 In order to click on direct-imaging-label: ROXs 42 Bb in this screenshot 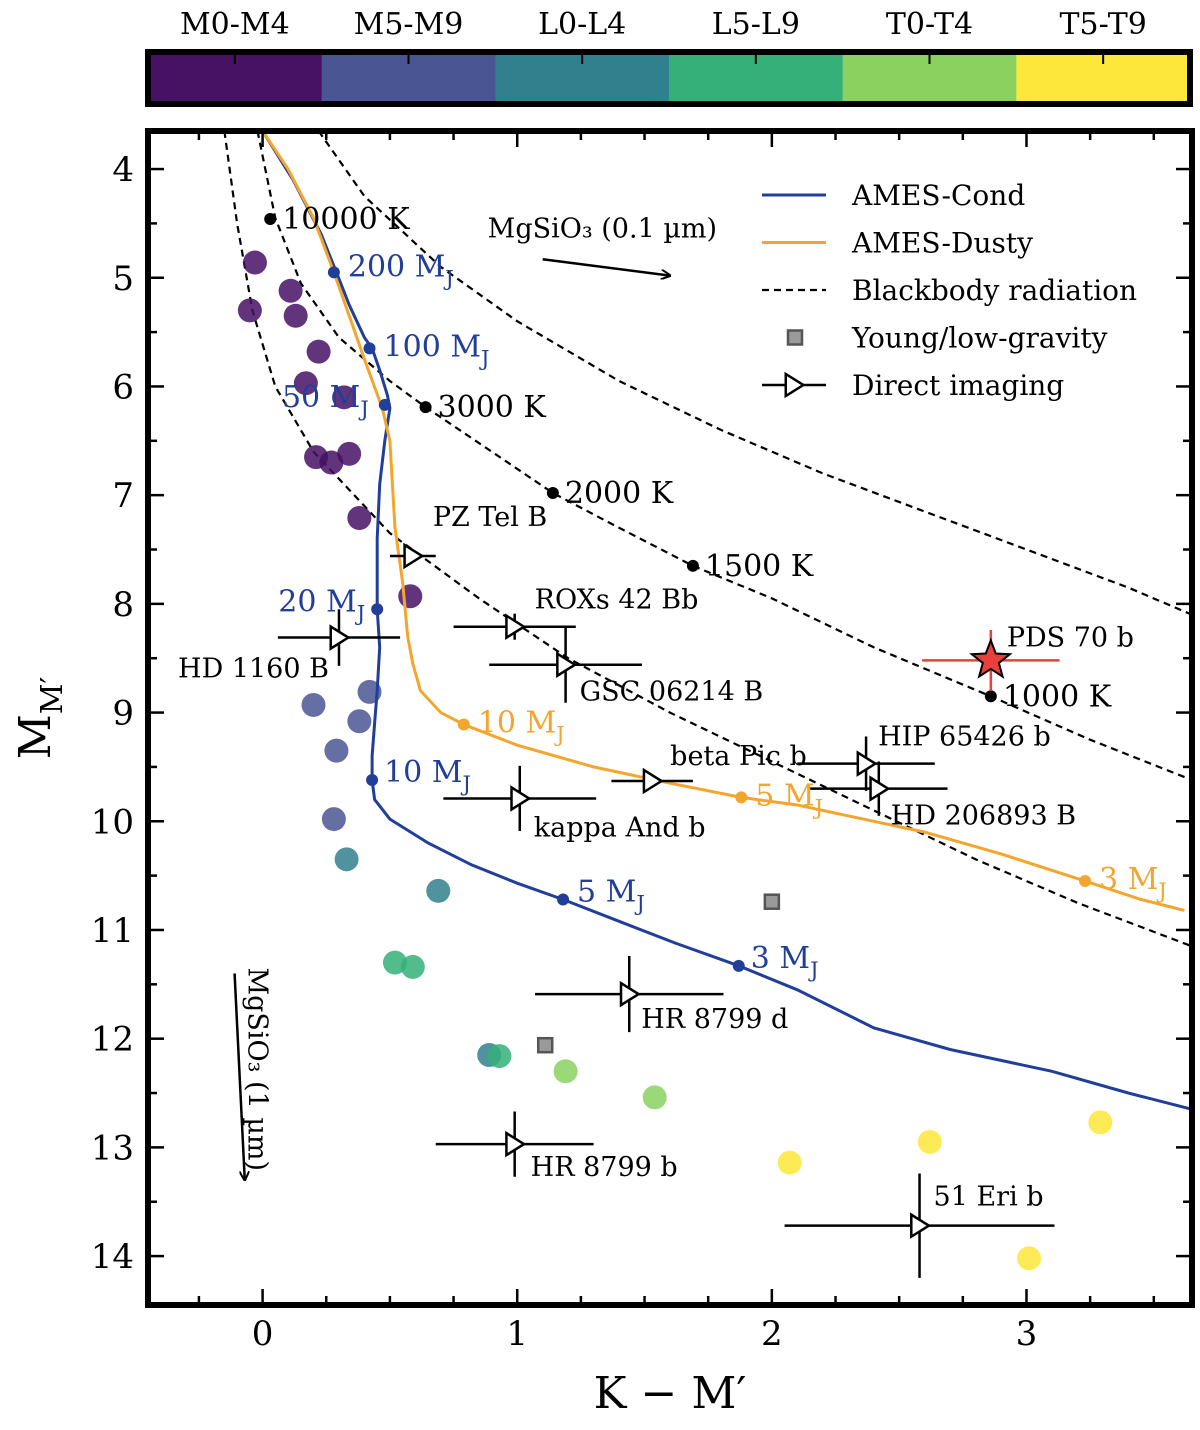, I will do `click(617, 600)`.